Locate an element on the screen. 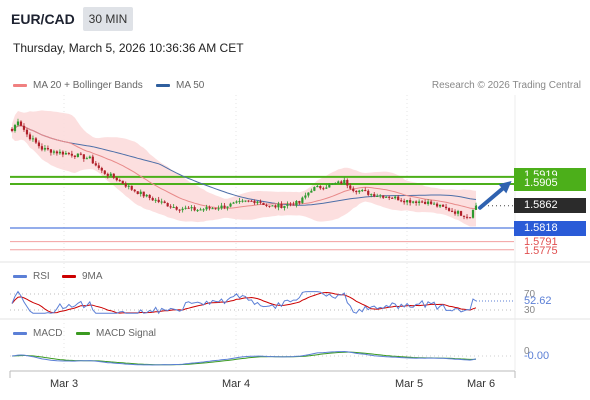 The height and width of the screenshot is (400, 590). x-axis: Mar 3 Mar 4 Mar 5 Mar 6 is located at coordinates (262, 380).